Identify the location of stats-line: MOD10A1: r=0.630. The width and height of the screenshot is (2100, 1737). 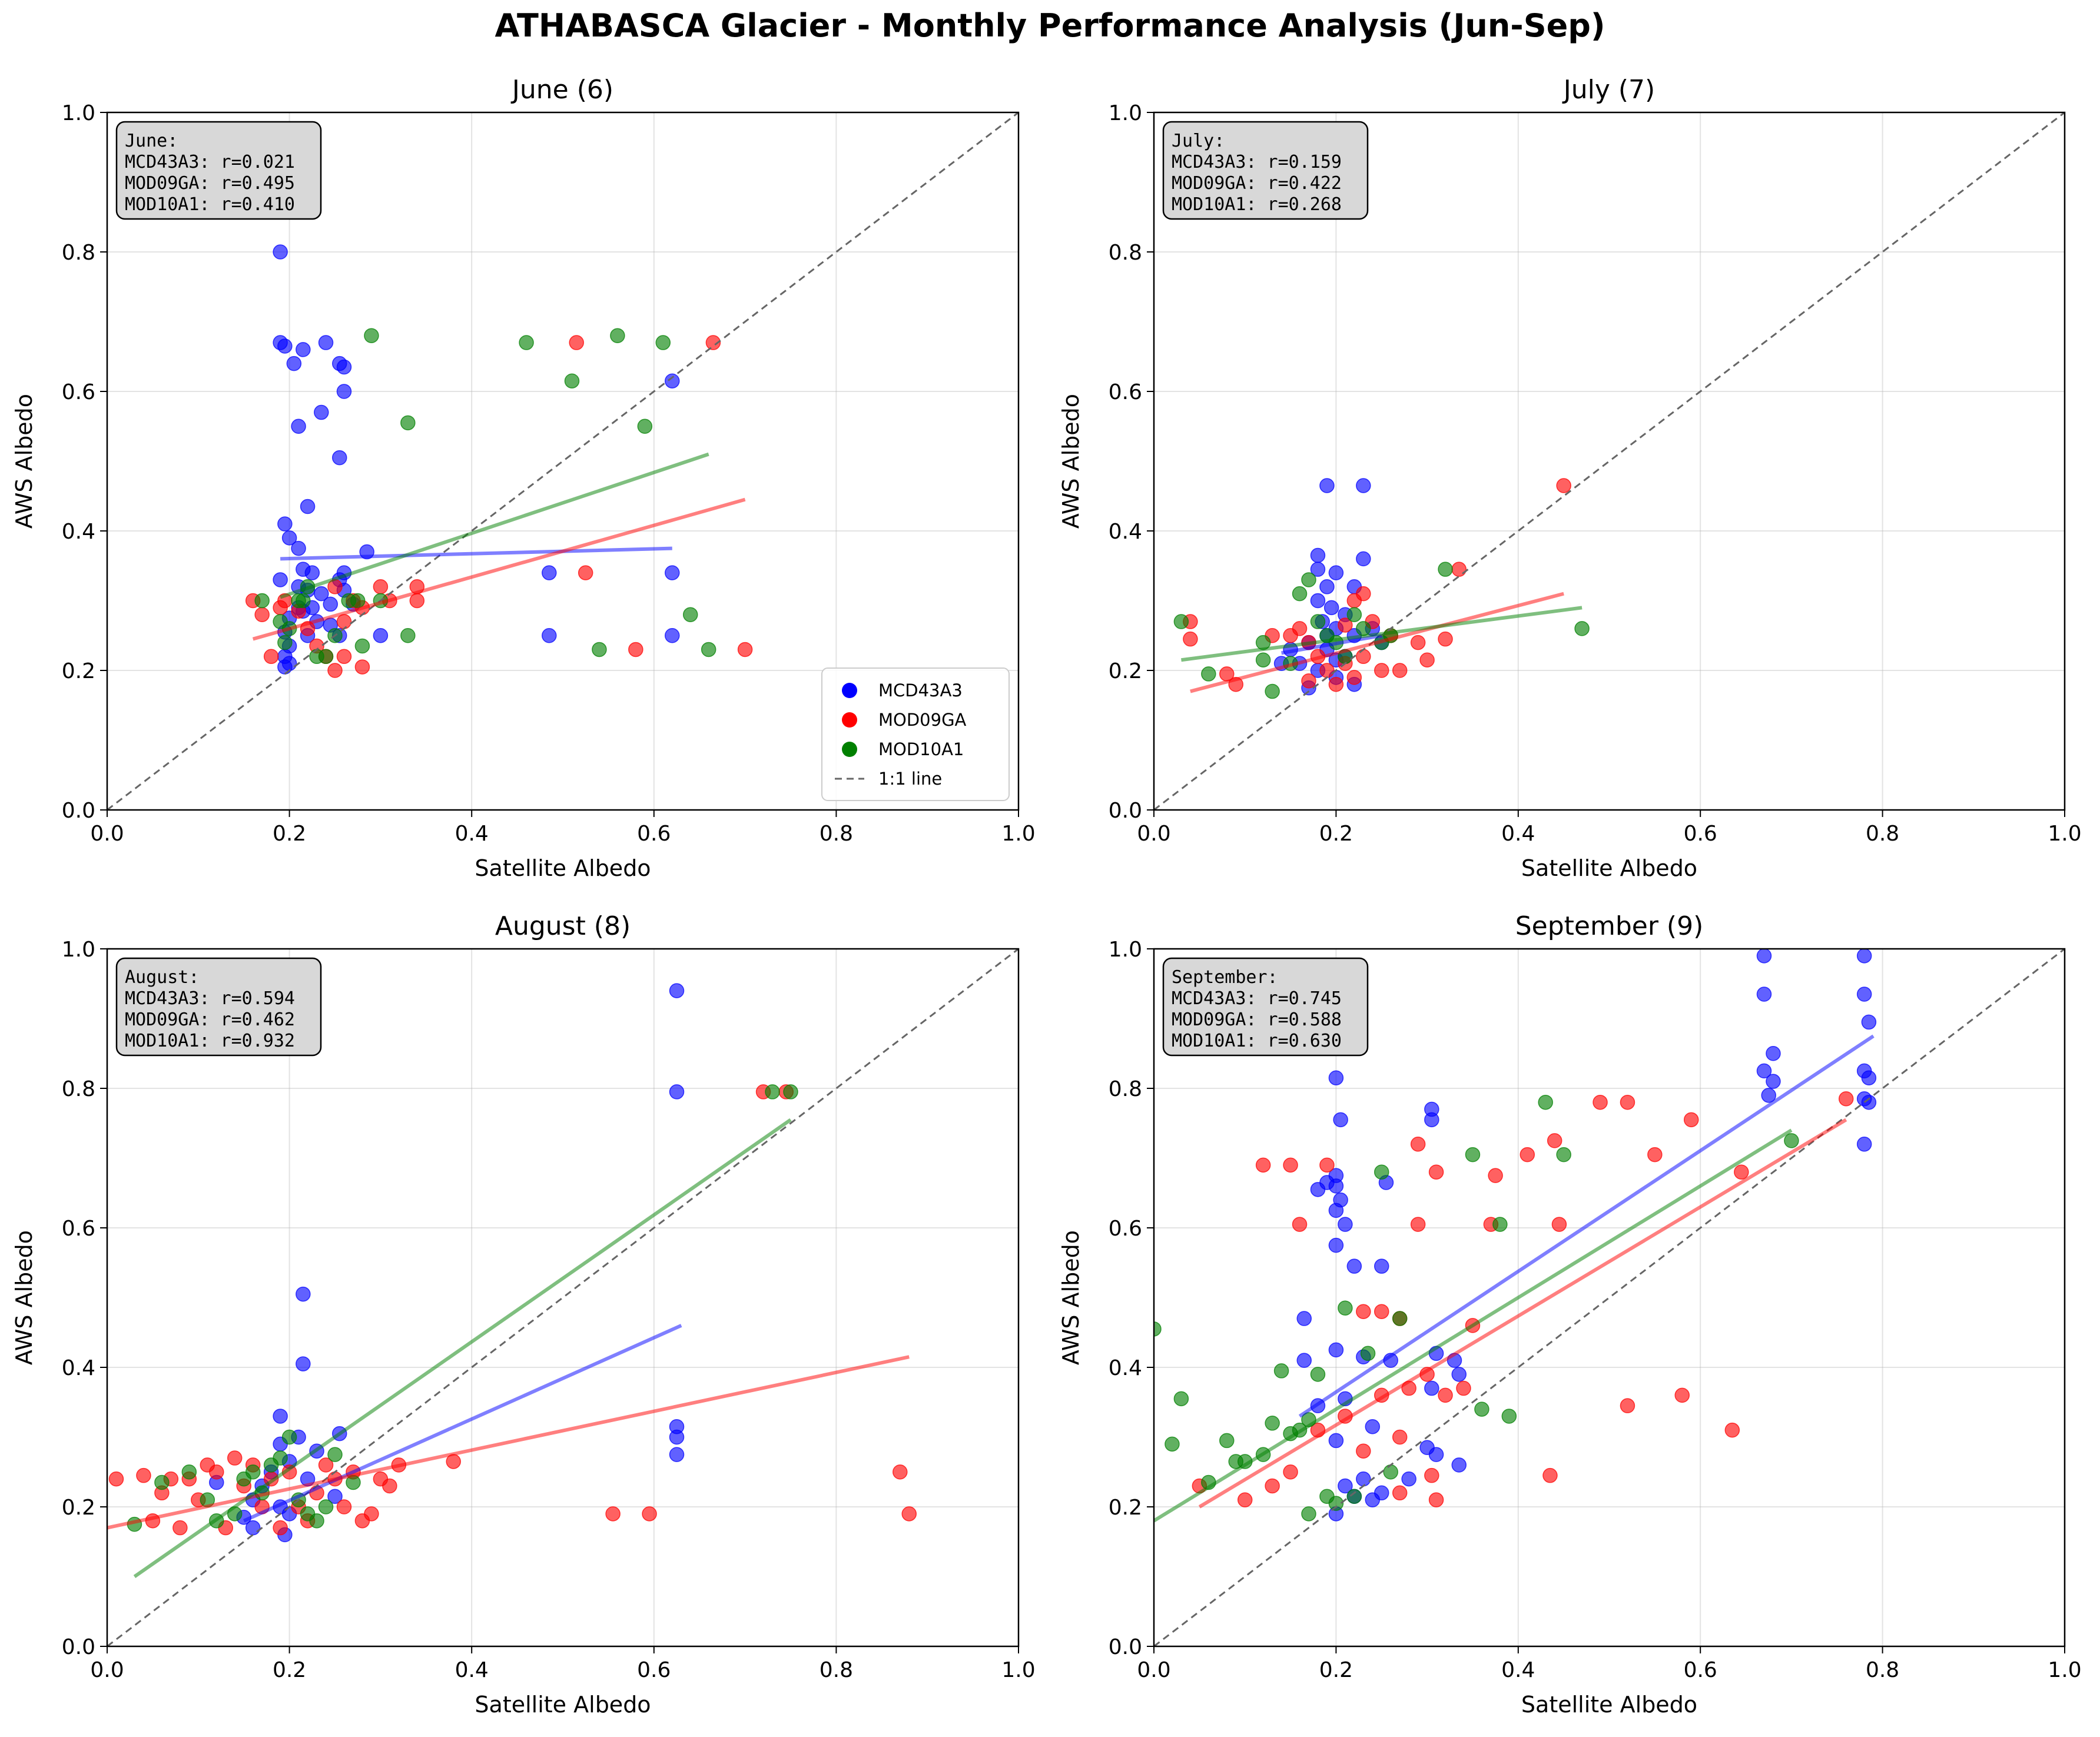
(1257, 1041).